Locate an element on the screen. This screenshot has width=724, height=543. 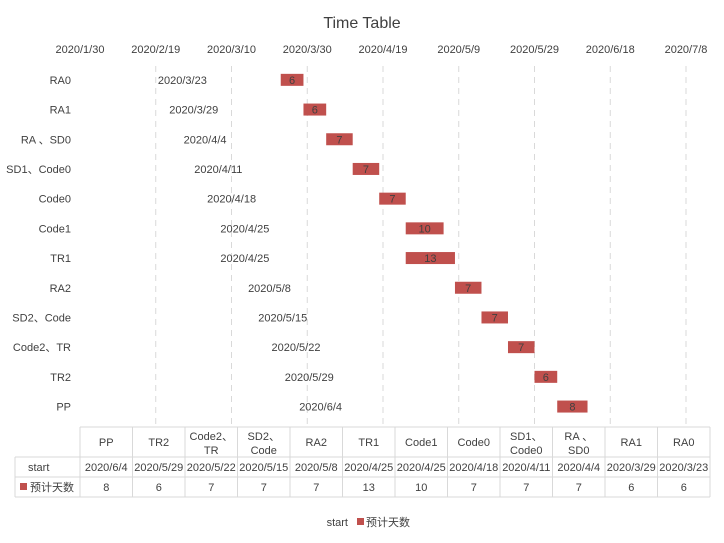
category-label: SD2、Code is located at coordinates (41, 318).